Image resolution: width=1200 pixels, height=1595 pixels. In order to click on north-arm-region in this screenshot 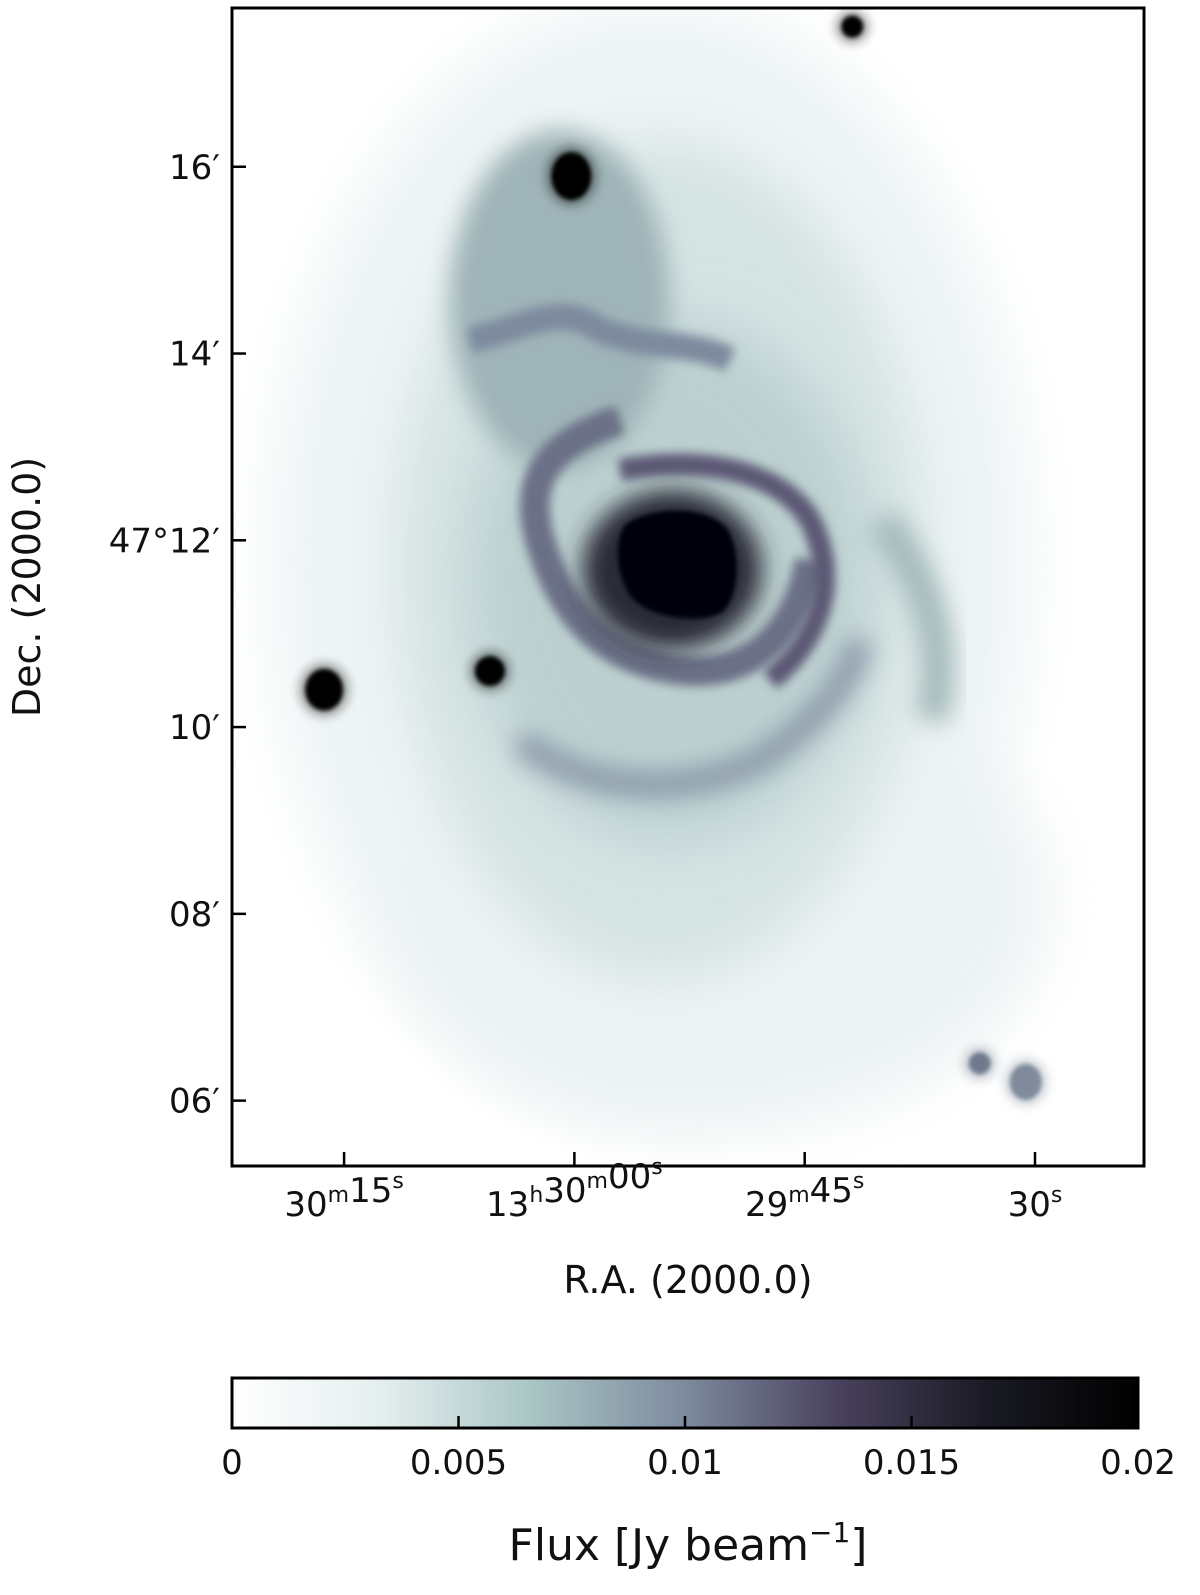, I will do `click(560, 300)`.